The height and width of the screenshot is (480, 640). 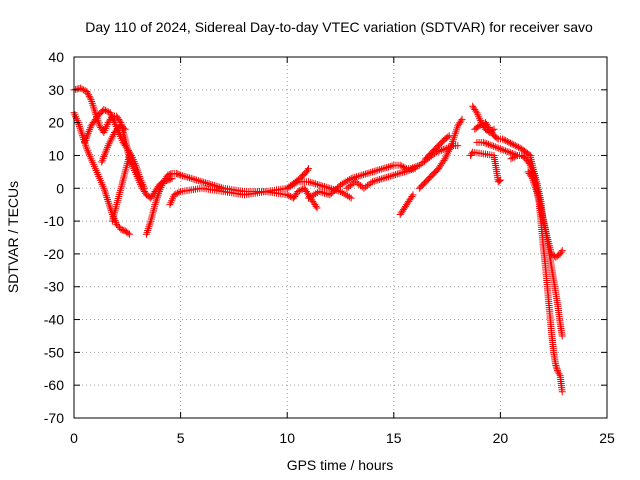 What do you see at coordinates (60, 188) in the screenshot?
I see `y-tick-label: 0` at bounding box center [60, 188].